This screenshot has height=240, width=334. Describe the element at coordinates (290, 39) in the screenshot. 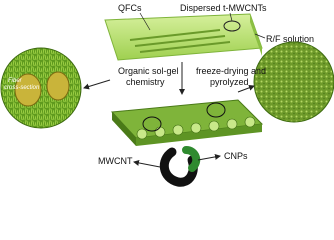

I see `label-solution: R/F solution` at that location.